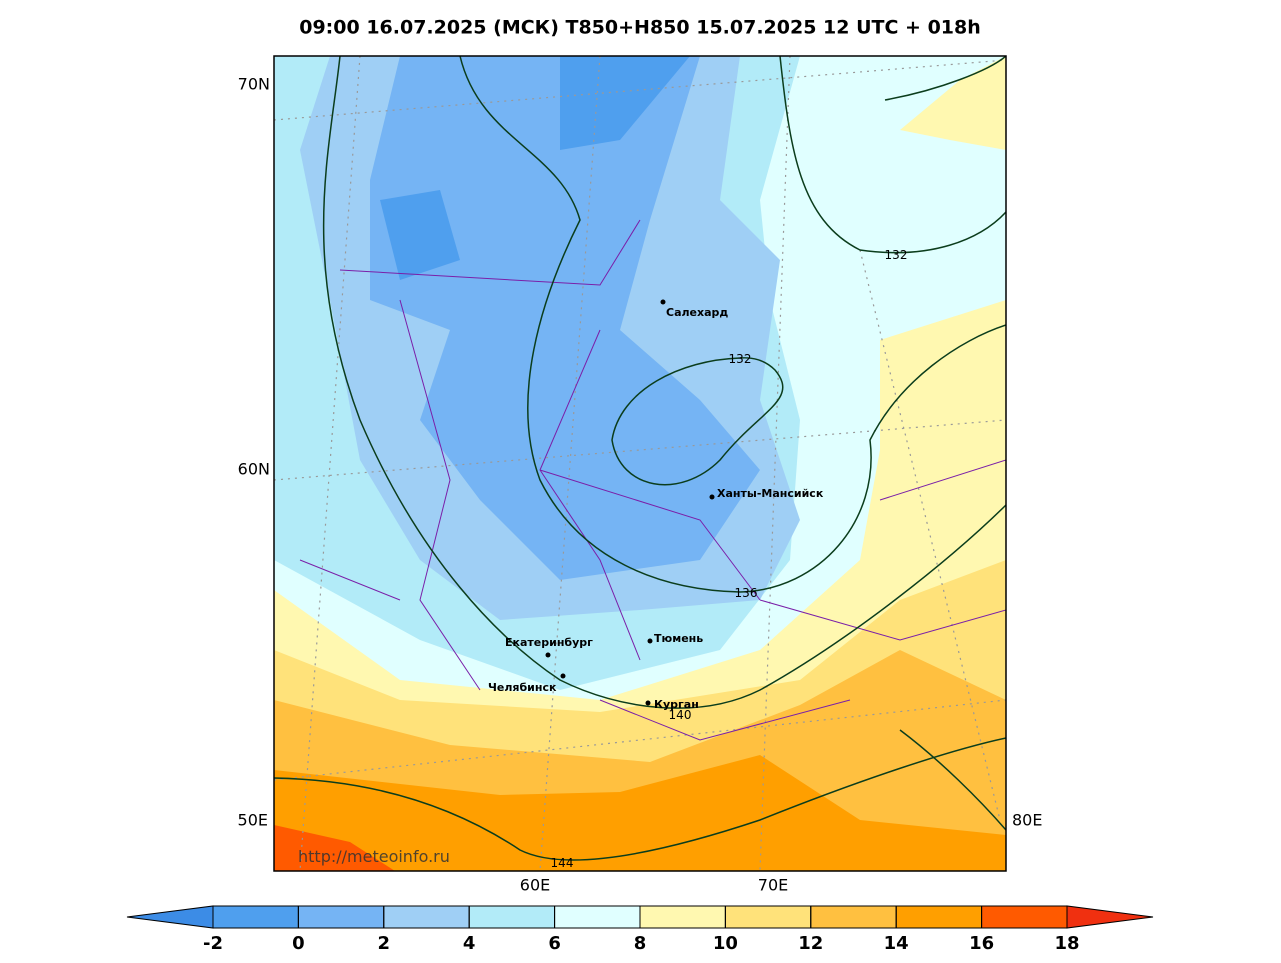 The image size is (1281, 963). What do you see at coordinates (298, 943) in the screenshot?
I see `colorbar-tick-label: 0` at bounding box center [298, 943].